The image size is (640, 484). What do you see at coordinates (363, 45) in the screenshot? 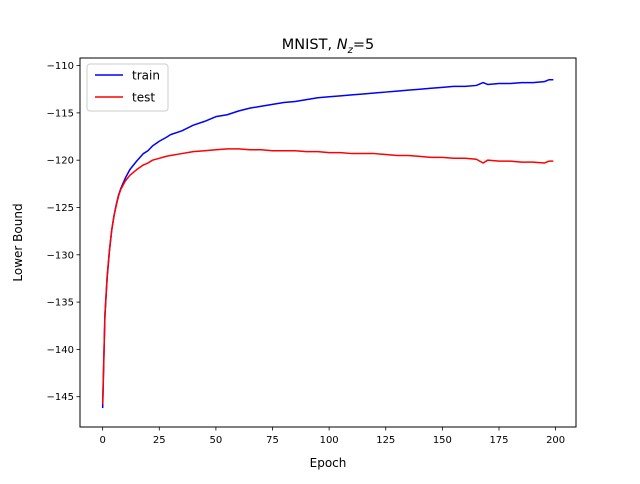
I see `chart-title-rest: =5` at bounding box center [363, 45].